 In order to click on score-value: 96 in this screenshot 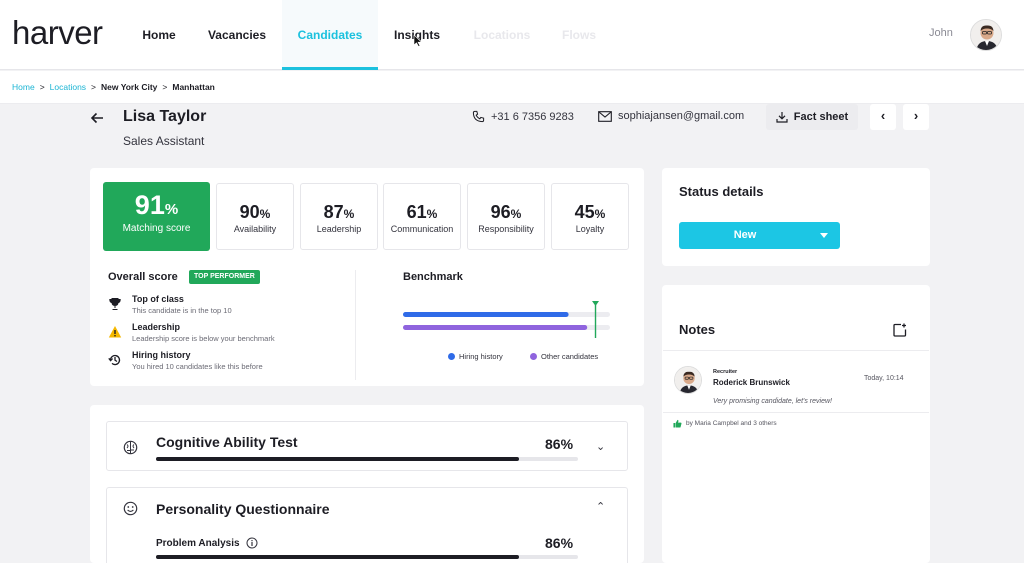, I will do `click(500, 212)`.